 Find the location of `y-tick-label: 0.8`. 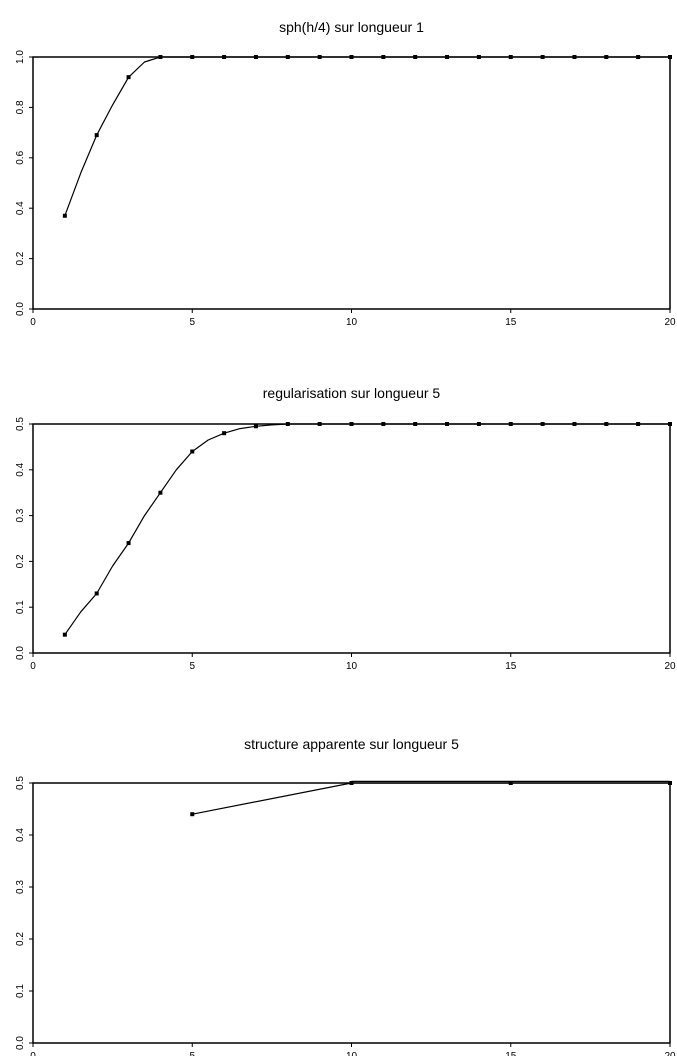

y-tick-label: 0.8 is located at coordinates (20, 107).